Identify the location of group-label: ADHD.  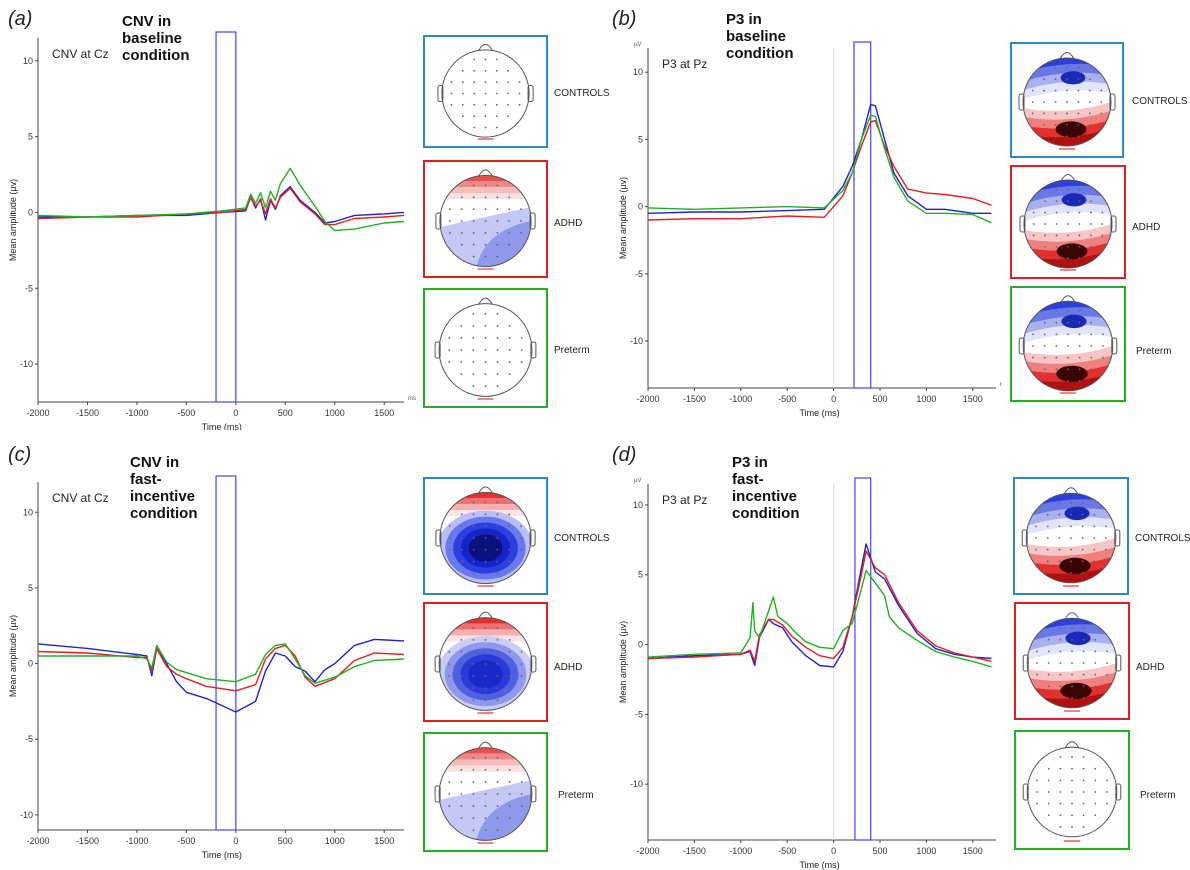
(1146, 227).